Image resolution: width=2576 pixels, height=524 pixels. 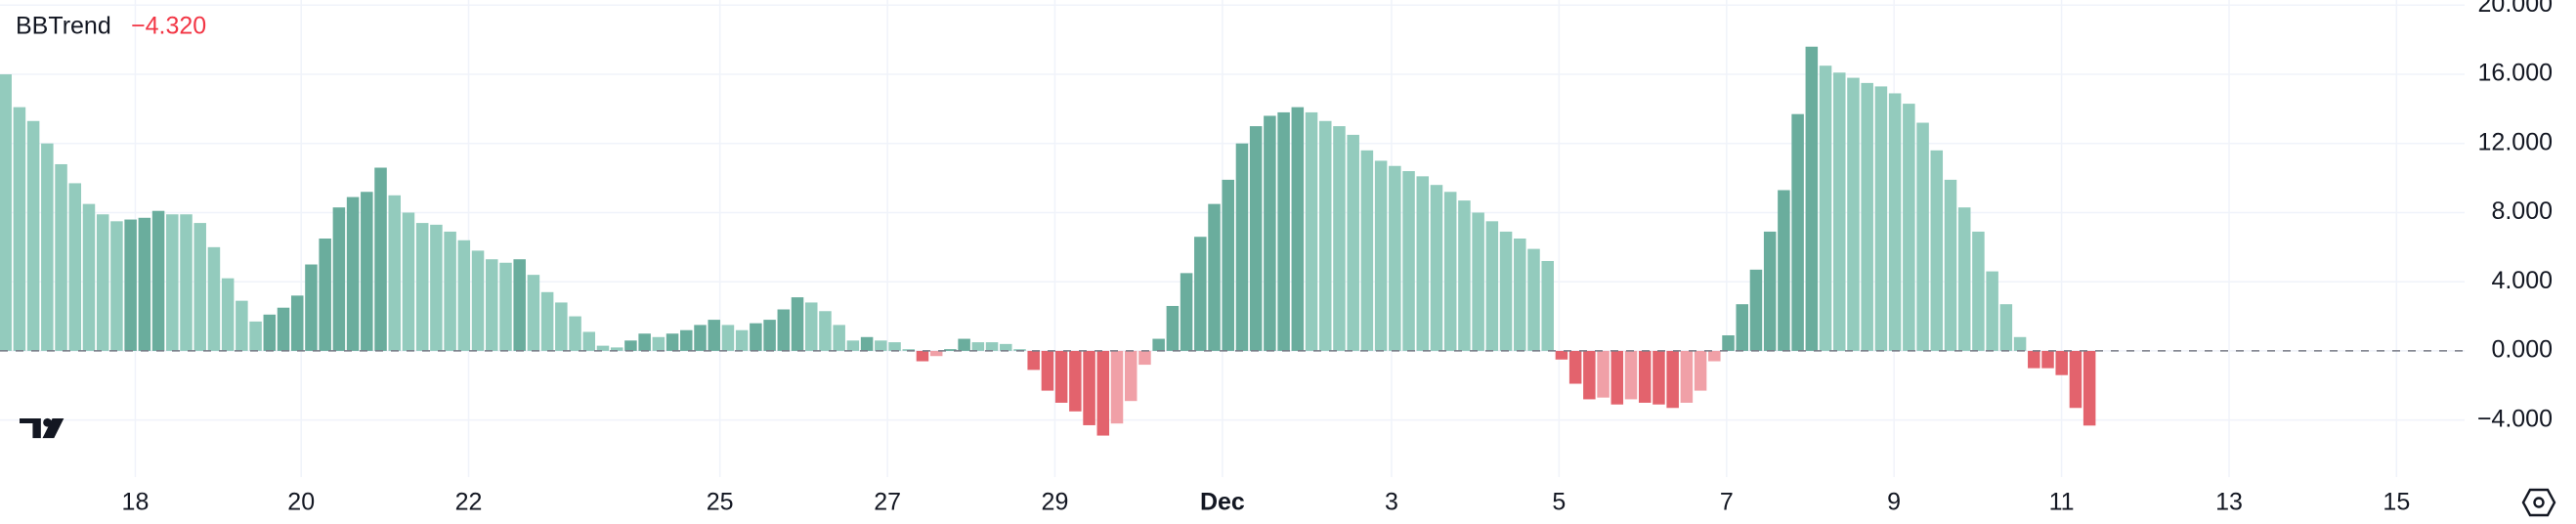 I want to click on tradingview-logo, so click(x=42, y=428).